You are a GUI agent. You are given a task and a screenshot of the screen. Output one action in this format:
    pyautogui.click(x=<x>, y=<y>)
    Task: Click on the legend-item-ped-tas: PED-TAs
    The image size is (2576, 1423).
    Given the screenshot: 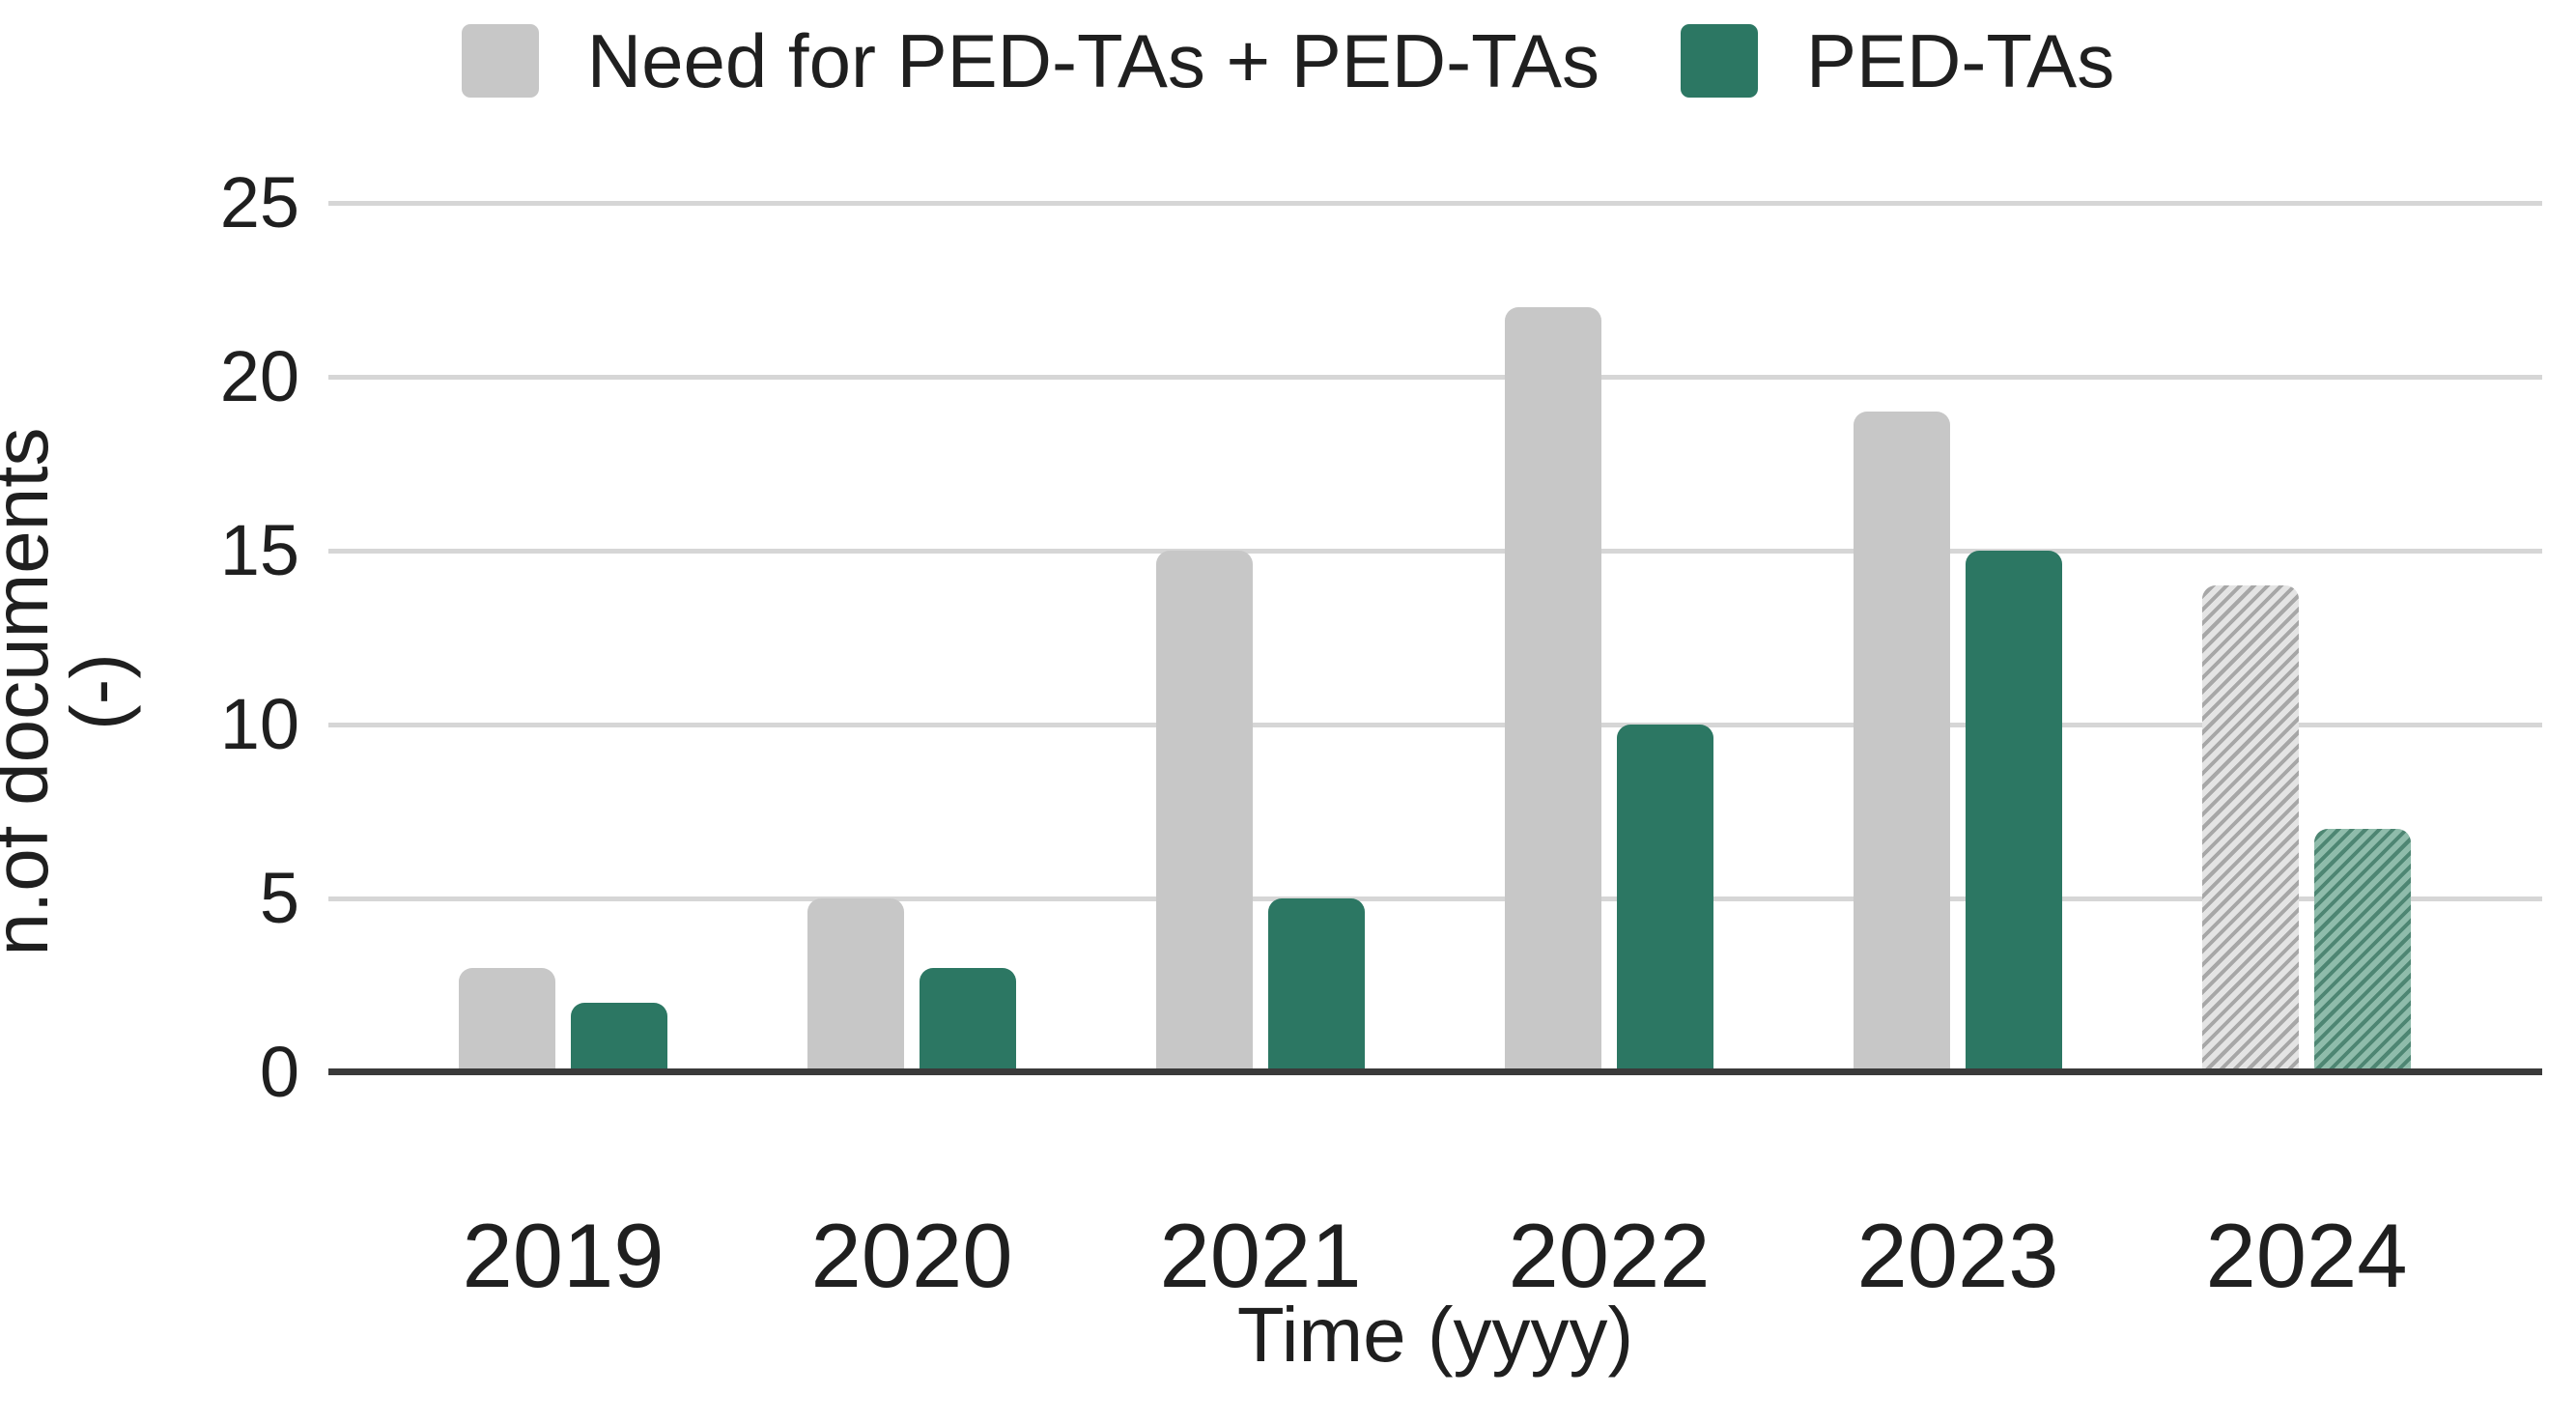 What is the action you would take?
    pyautogui.click(x=1897, y=61)
    